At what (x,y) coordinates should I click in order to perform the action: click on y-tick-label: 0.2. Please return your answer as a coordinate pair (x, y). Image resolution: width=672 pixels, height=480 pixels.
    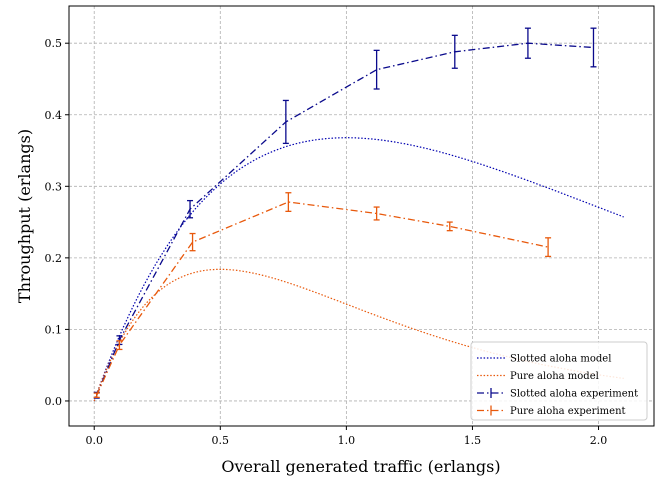
    Looking at the image, I should click on (54, 258).